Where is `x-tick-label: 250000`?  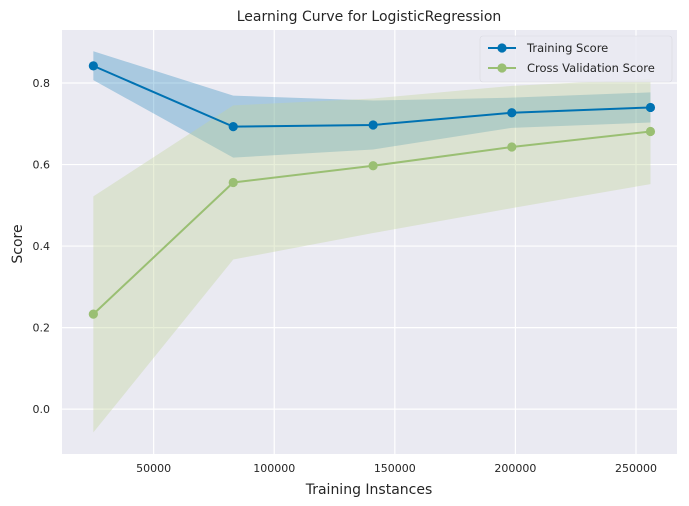 x-tick-label: 250000 is located at coordinates (636, 468).